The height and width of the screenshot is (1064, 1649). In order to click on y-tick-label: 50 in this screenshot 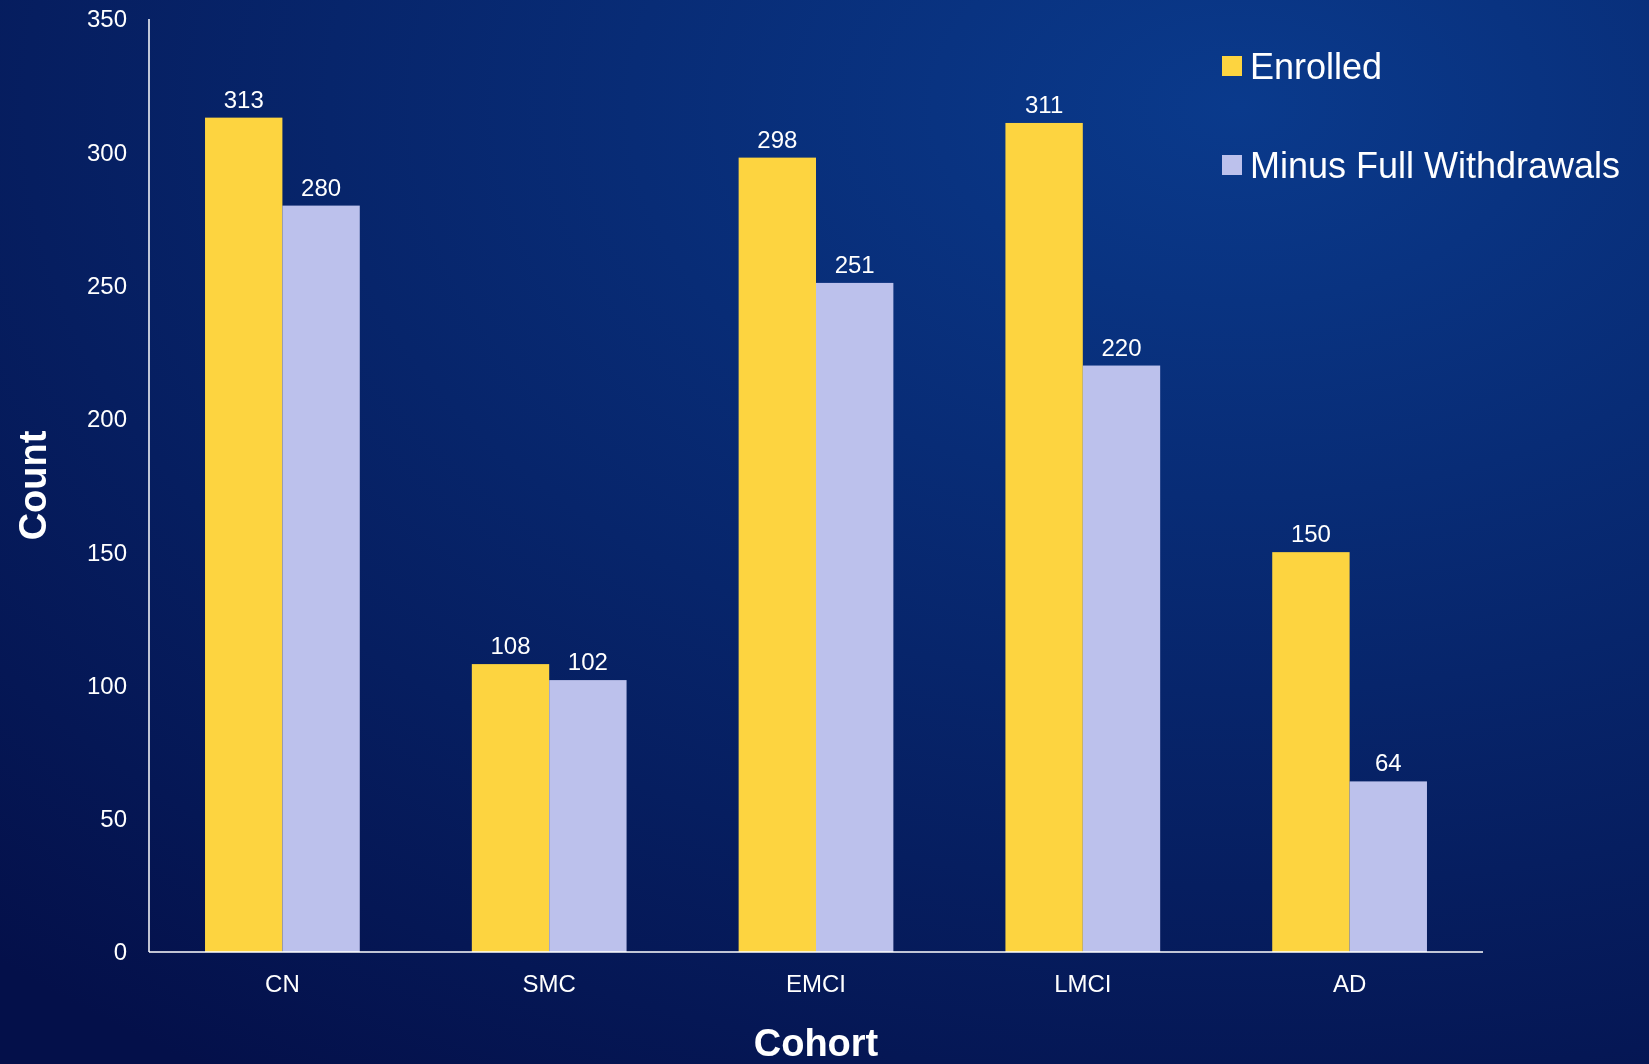, I will do `click(113, 819)`.